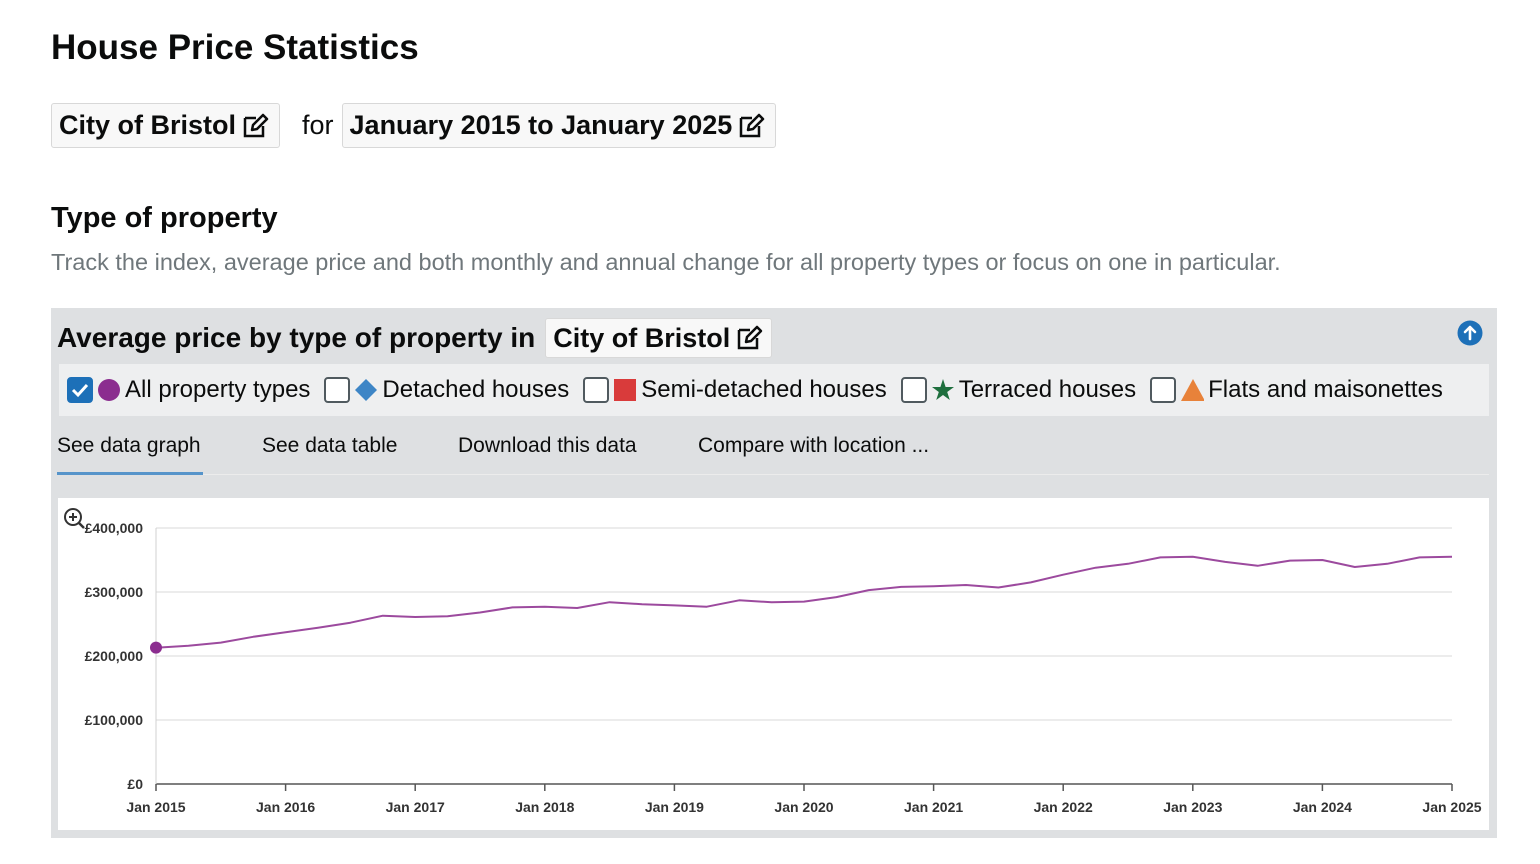 The width and height of the screenshot is (1540, 864). I want to click on x-tick-label: Jan 2017, so click(415, 807).